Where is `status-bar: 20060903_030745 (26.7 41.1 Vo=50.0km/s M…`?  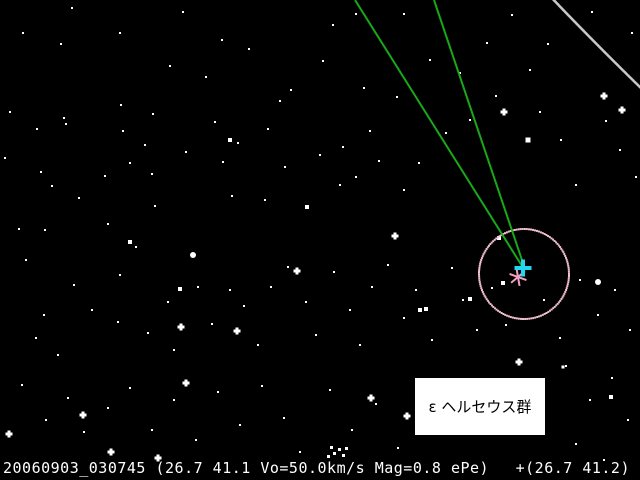
status-bar: 20060903_030745 (26.7 41.1 Vo=50.0km/s M… is located at coordinates (320, 468).